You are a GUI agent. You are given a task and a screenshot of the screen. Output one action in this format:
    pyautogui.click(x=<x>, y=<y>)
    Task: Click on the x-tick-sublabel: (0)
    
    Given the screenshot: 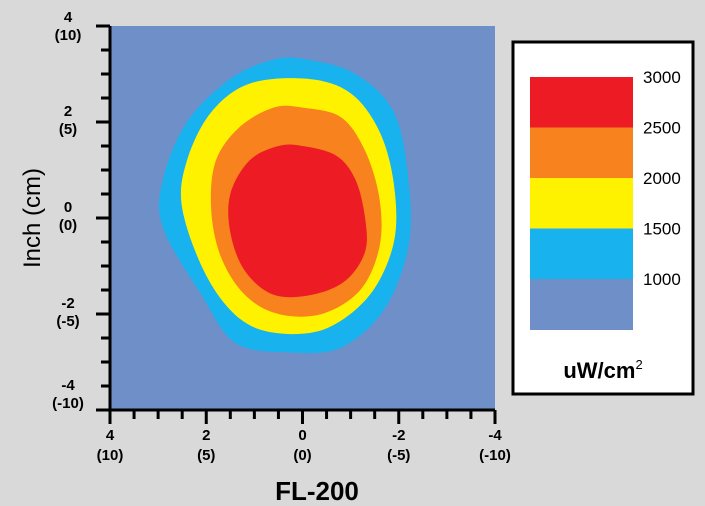 What is the action you would take?
    pyautogui.click(x=302, y=455)
    